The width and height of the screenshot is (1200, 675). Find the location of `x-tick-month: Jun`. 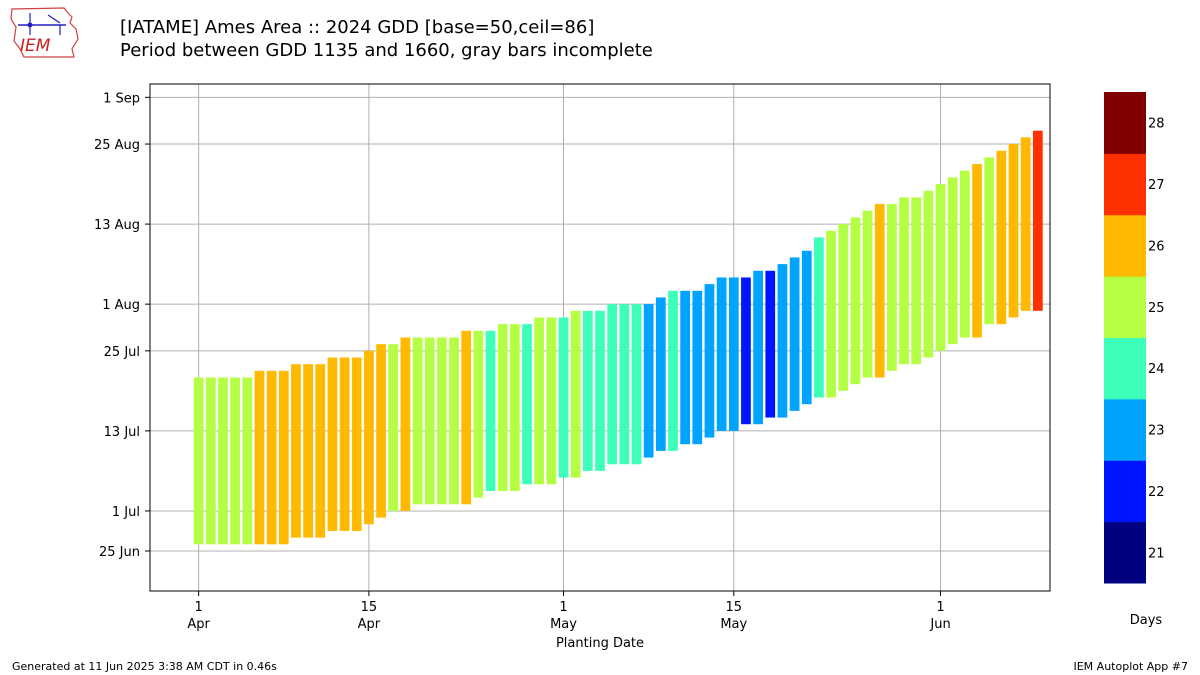

x-tick-month: Jun is located at coordinates (939, 624).